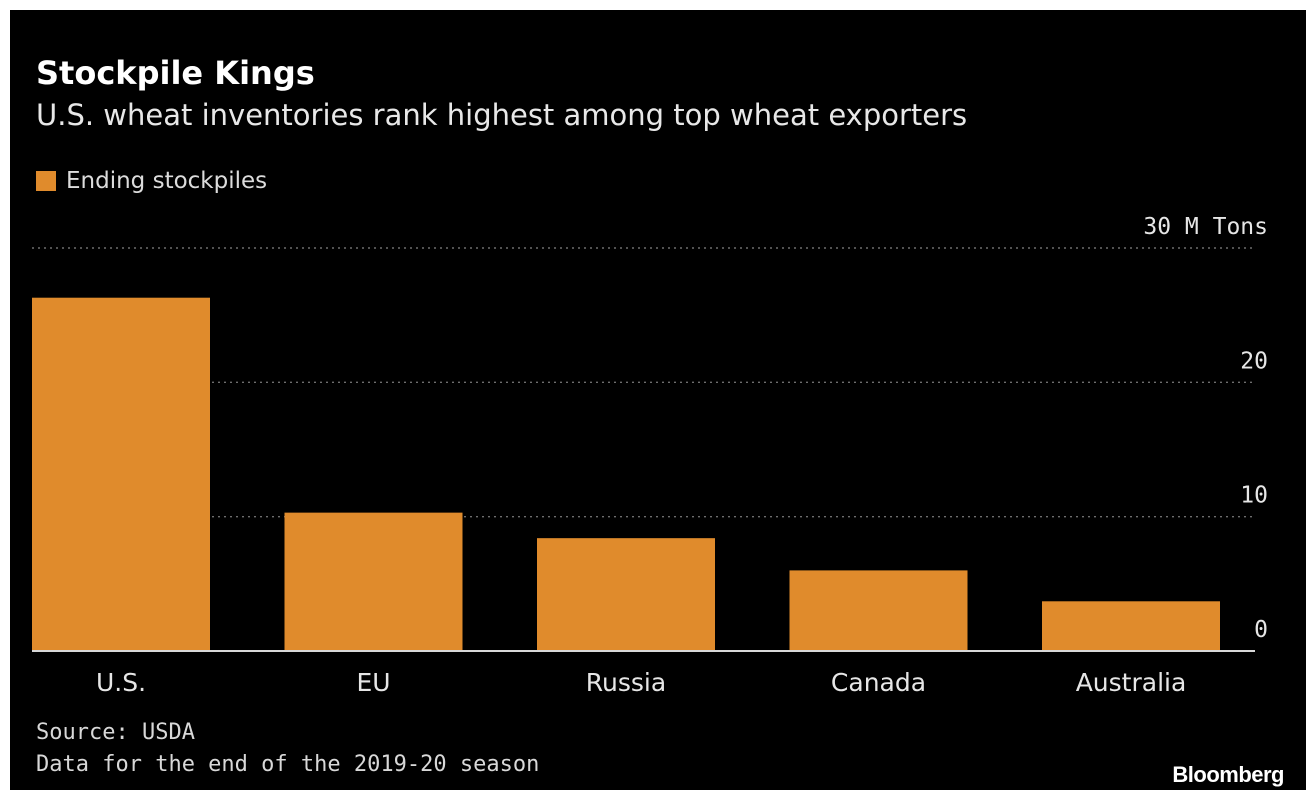 The image size is (1313, 797). I want to click on y-tick-label: 10, so click(1254, 496).